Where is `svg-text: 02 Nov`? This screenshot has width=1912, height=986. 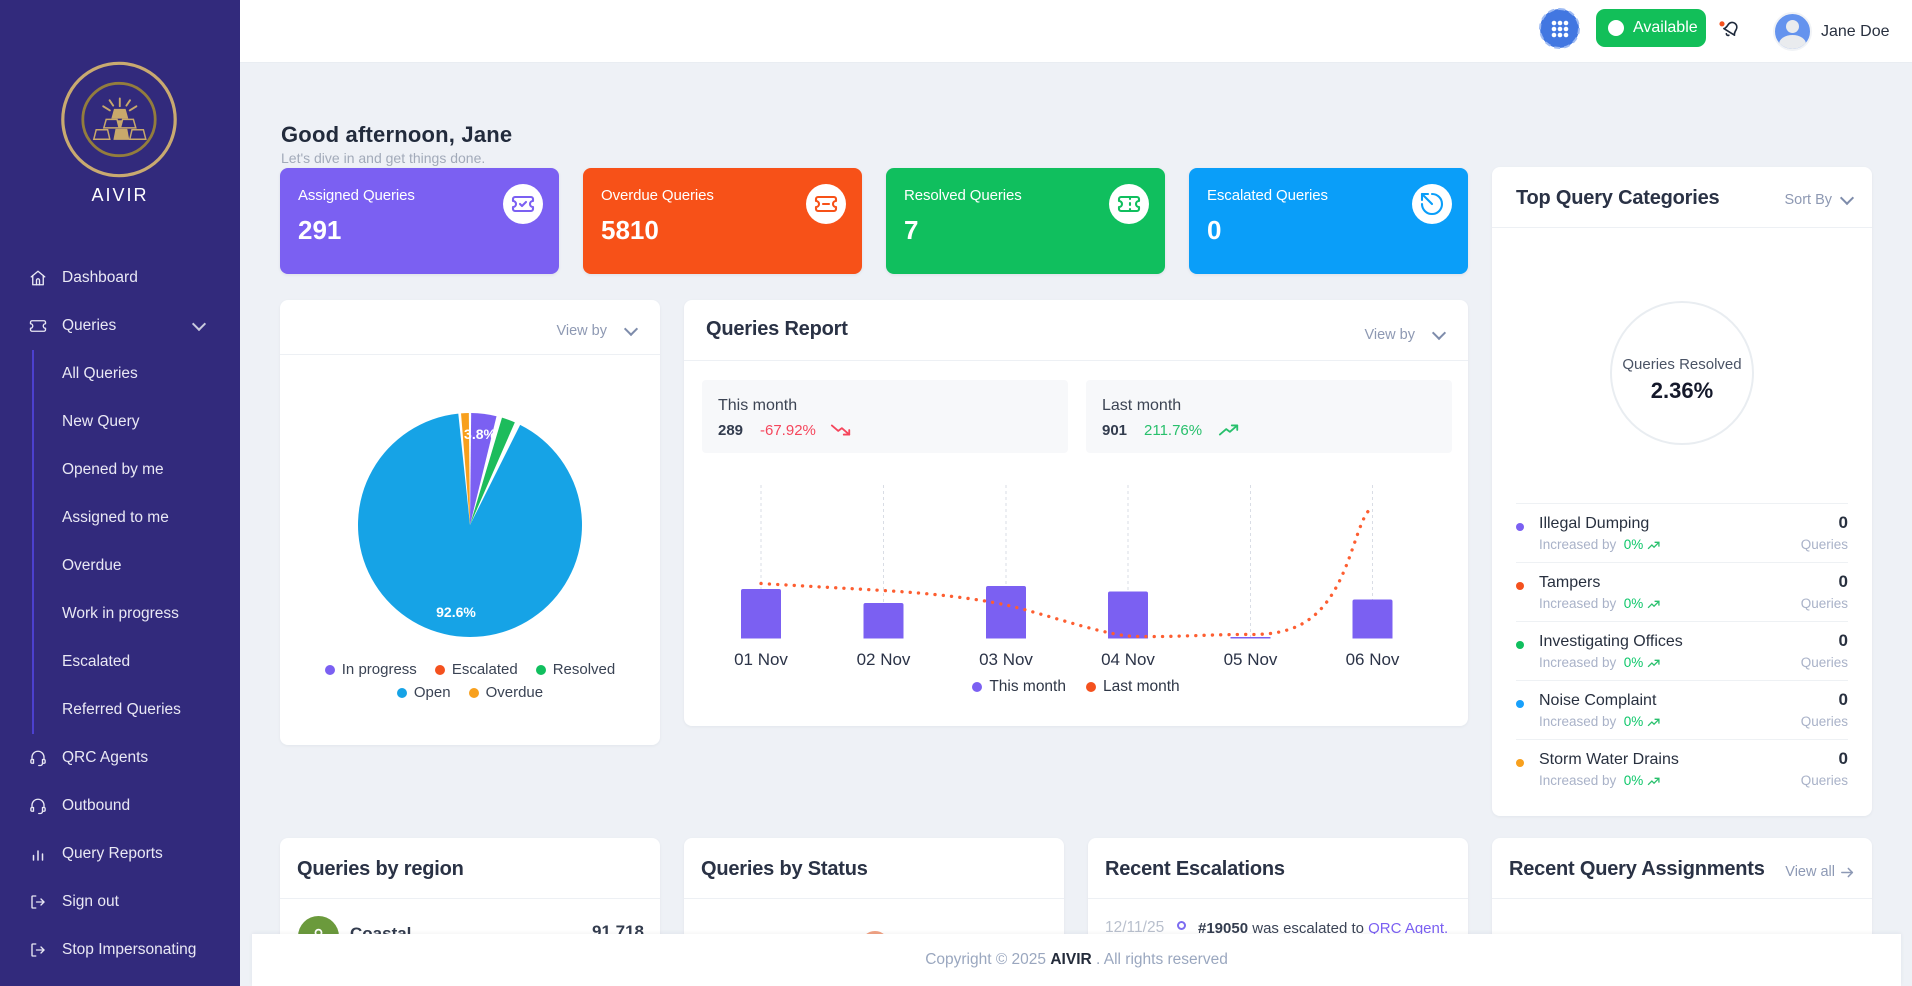 svg-text: 02 Nov is located at coordinates (884, 659).